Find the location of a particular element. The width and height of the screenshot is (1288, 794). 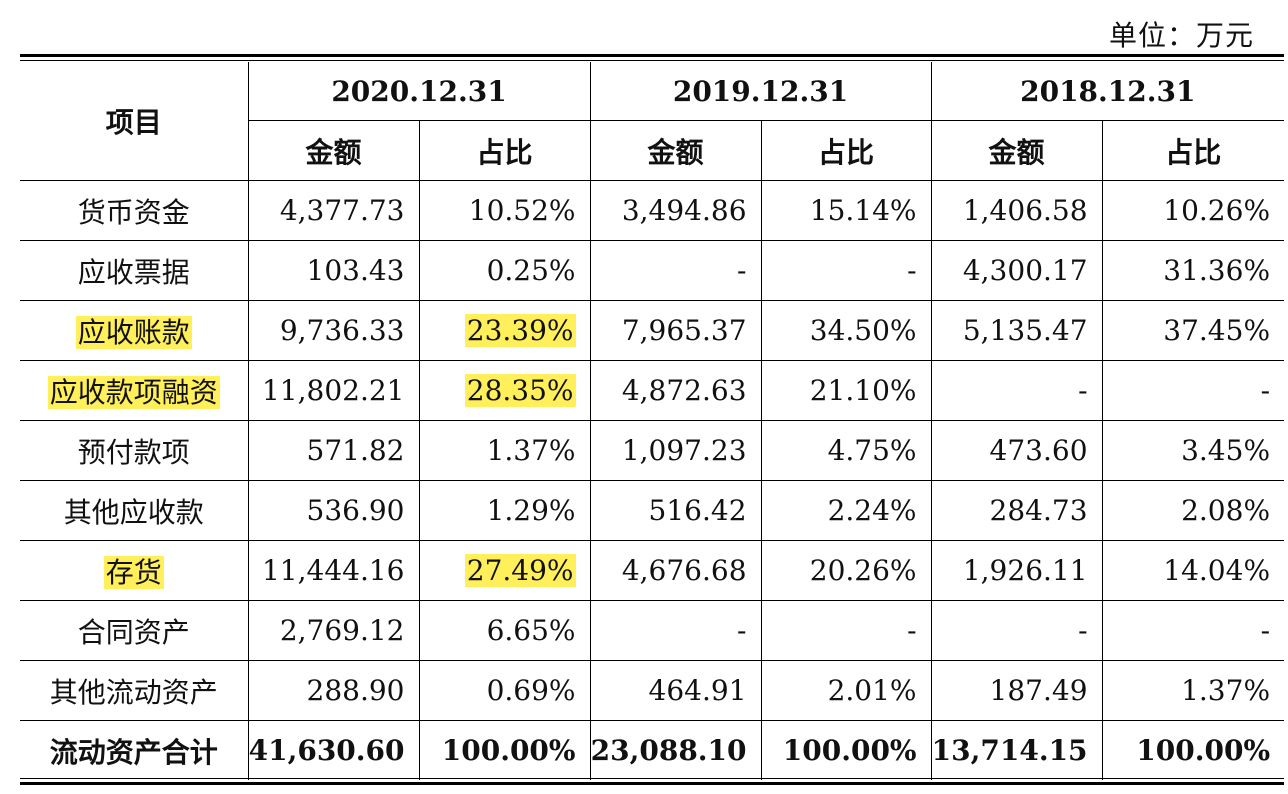

cell-value: 464.91 is located at coordinates (697, 690).